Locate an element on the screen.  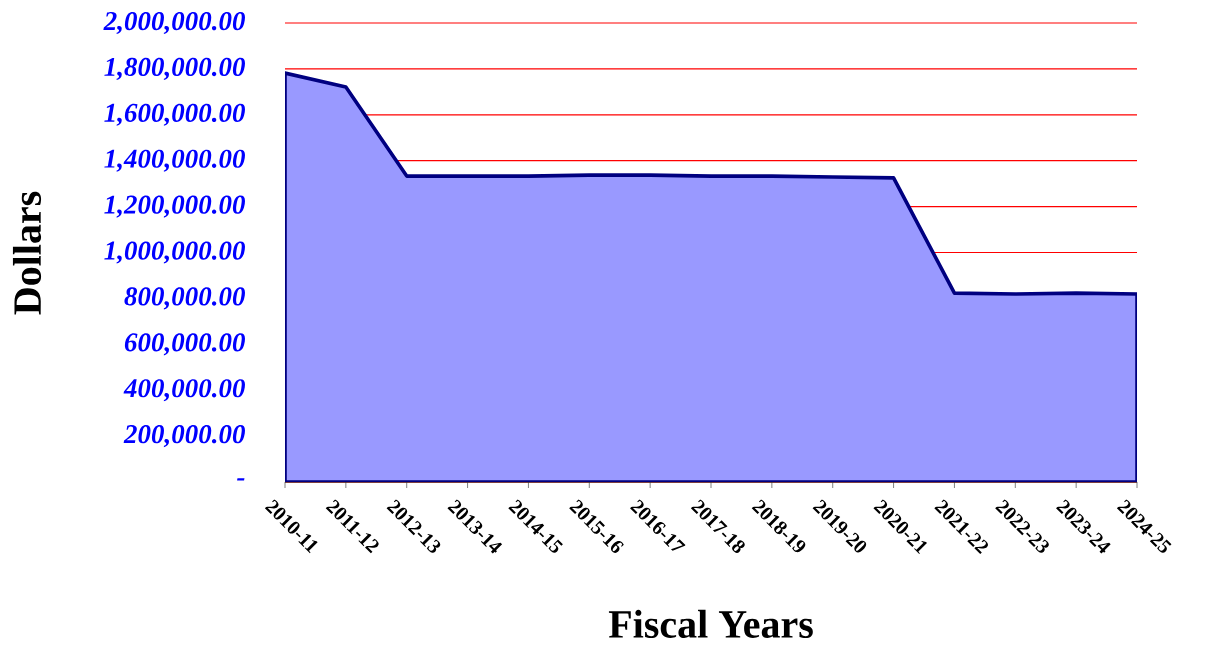
y-tick-label: 400,000.00 is located at coordinates (184, 390).